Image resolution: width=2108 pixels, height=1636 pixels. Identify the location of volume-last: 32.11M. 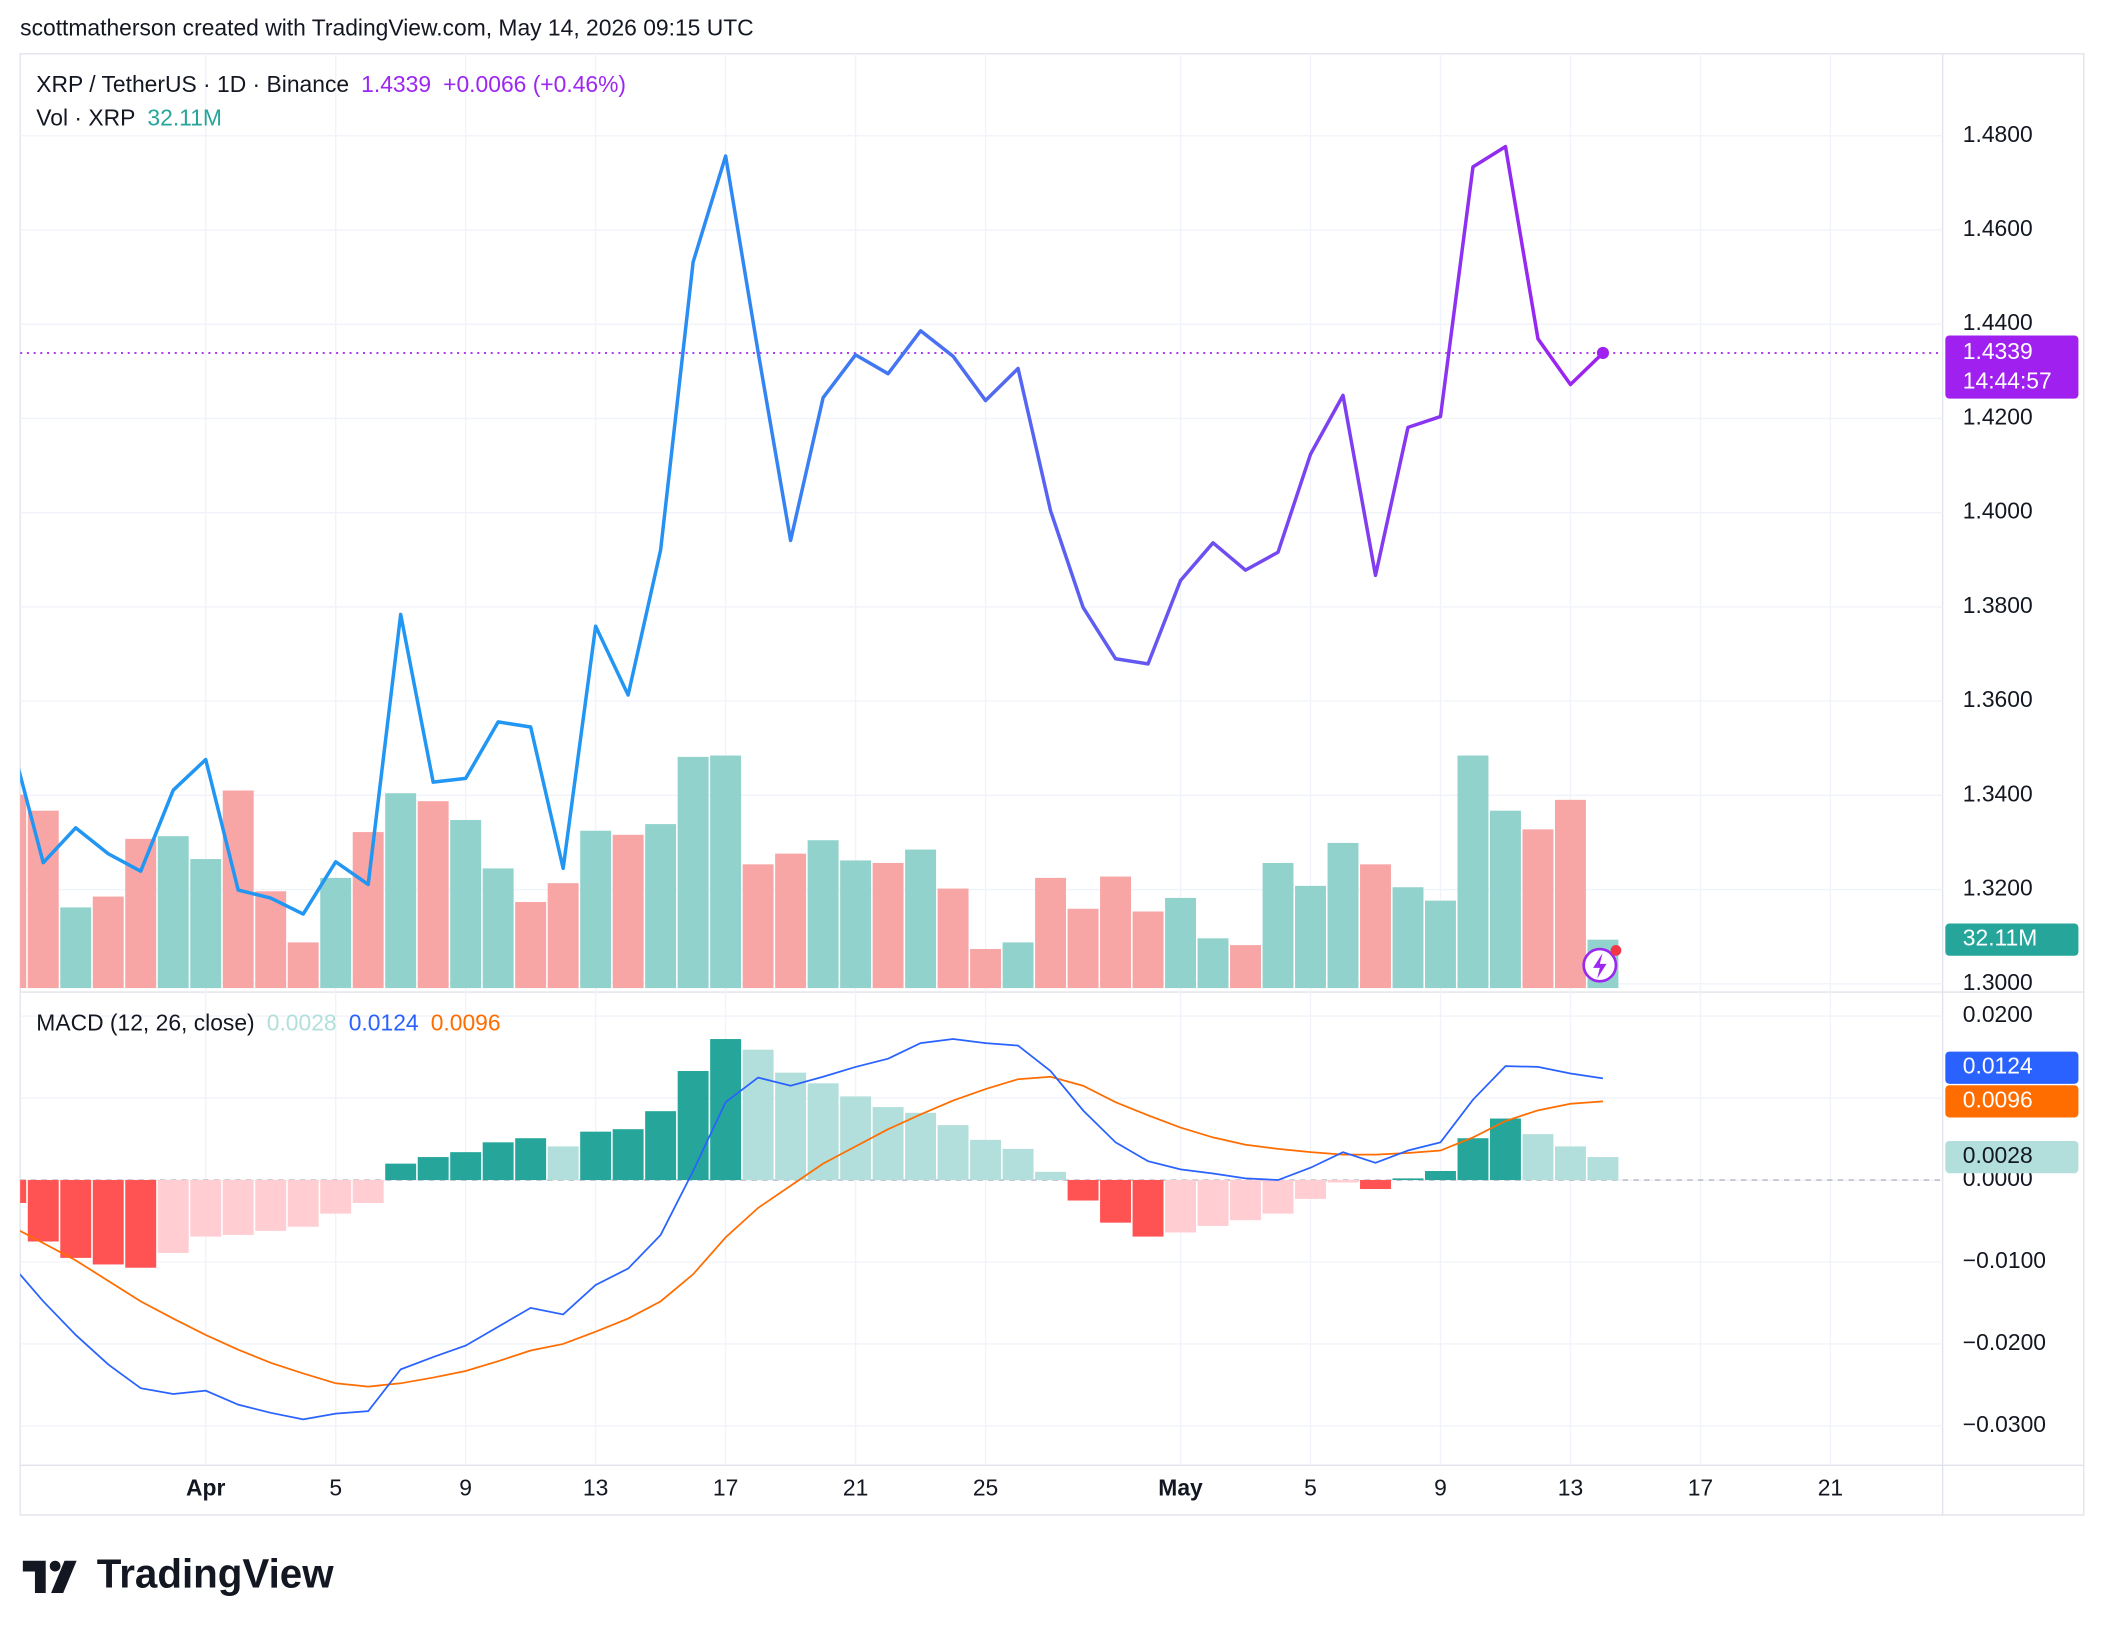
(184, 118).